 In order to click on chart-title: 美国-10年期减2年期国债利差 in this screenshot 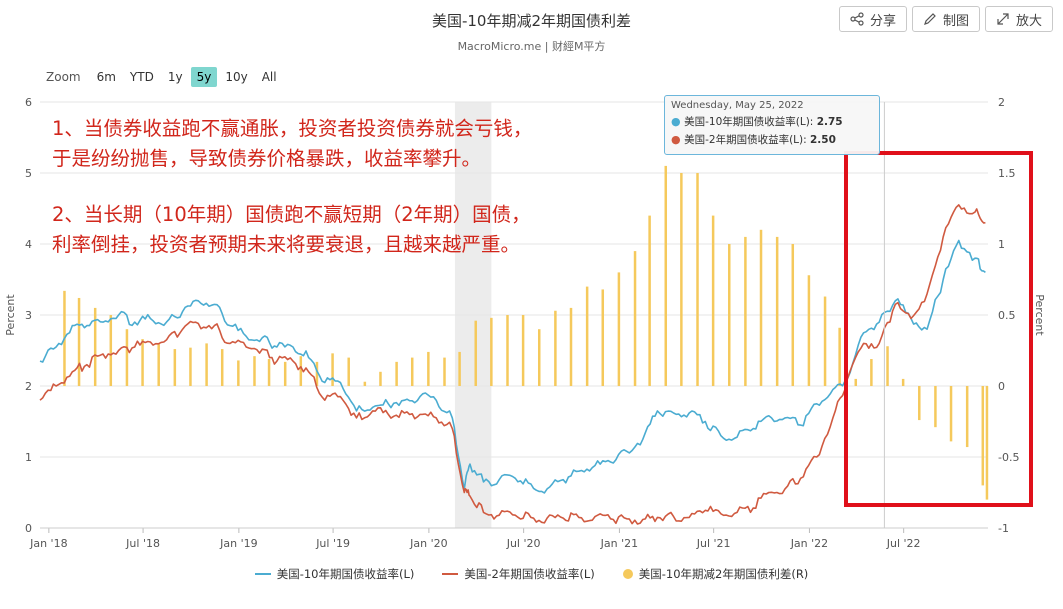, I will do `click(531, 21)`.